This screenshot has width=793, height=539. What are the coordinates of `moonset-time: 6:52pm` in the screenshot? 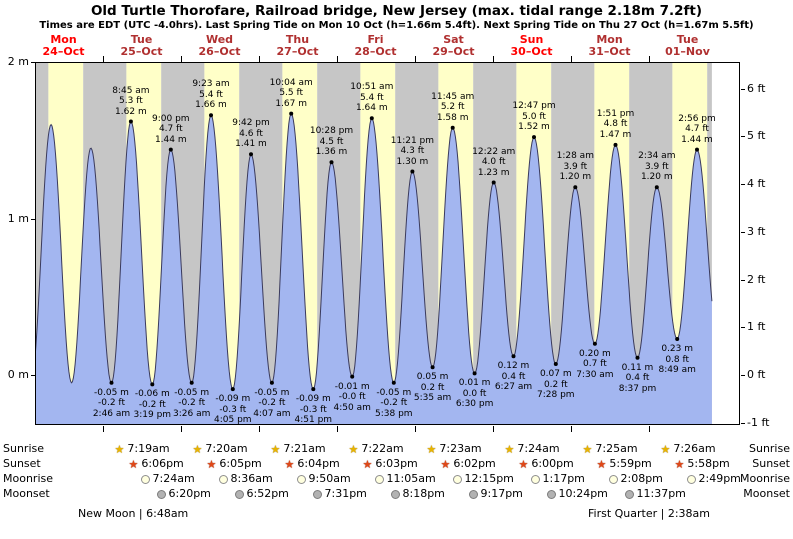 It's located at (261, 494).